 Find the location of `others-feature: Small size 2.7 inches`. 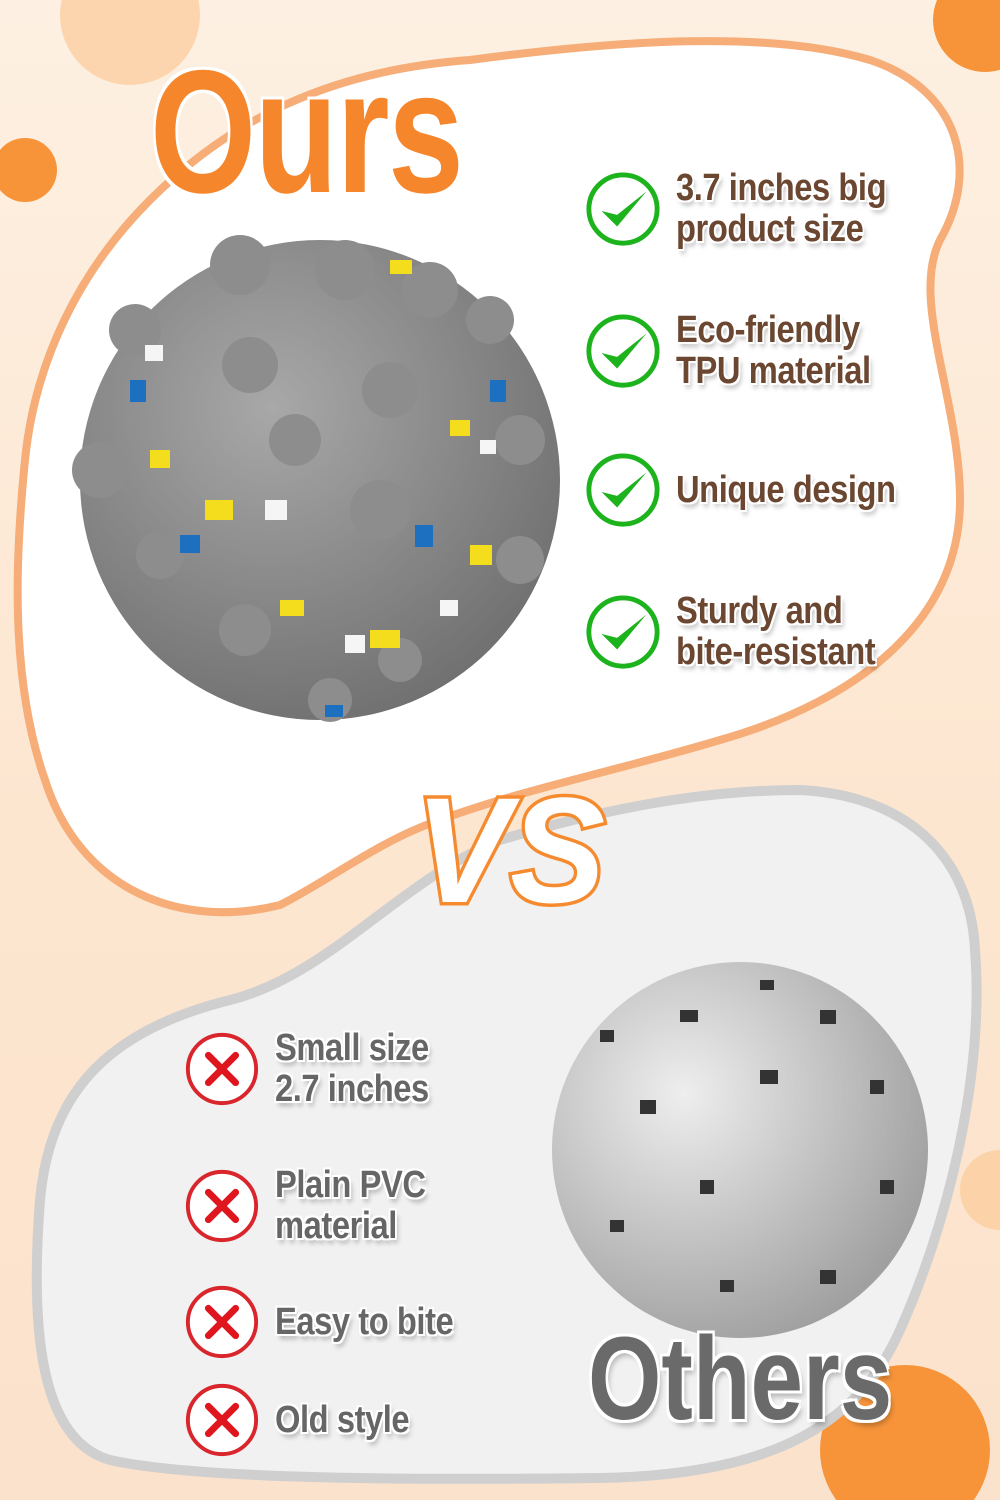

others-feature: Small size 2.7 inches is located at coordinates (318, 1069).